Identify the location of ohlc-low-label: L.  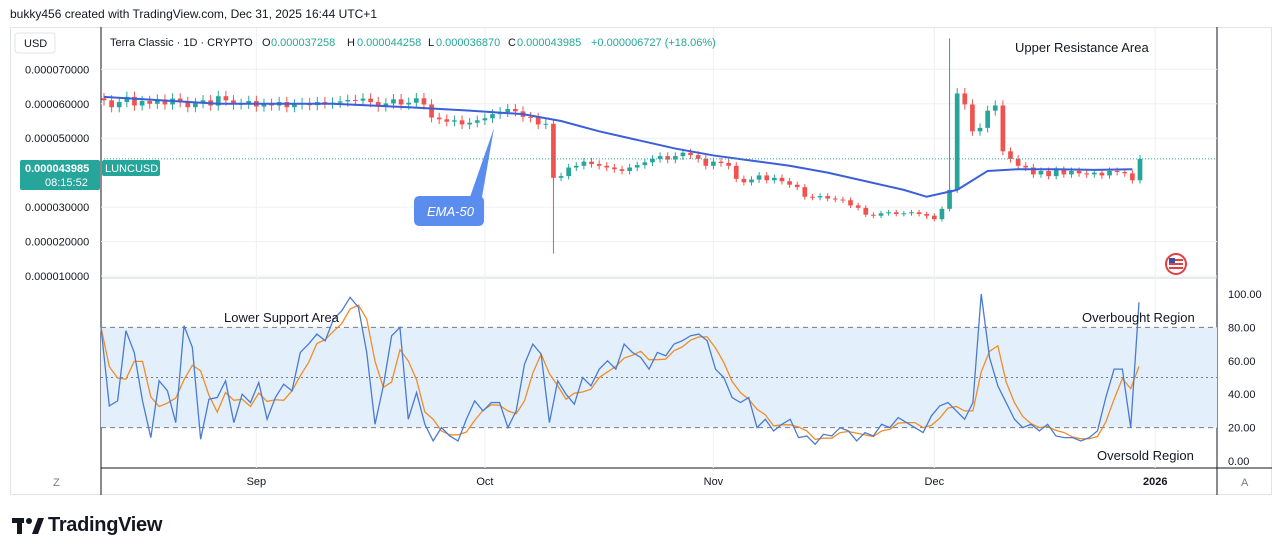
(431, 43).